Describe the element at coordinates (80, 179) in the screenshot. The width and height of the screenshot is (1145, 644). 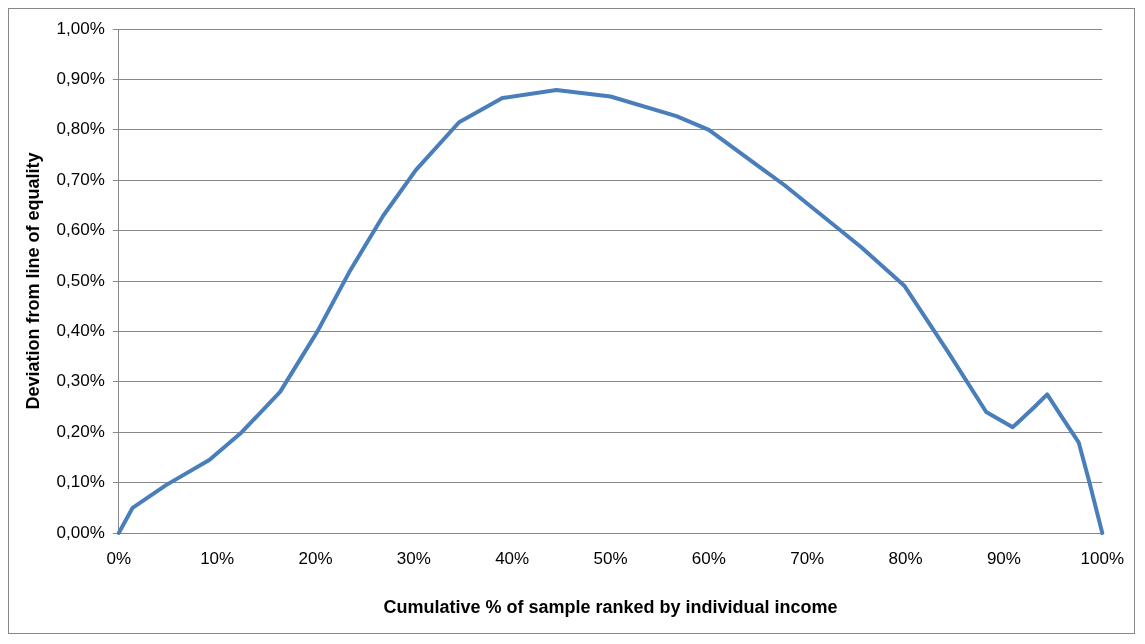
I see `y-tick-label: 0,70%` at that location.